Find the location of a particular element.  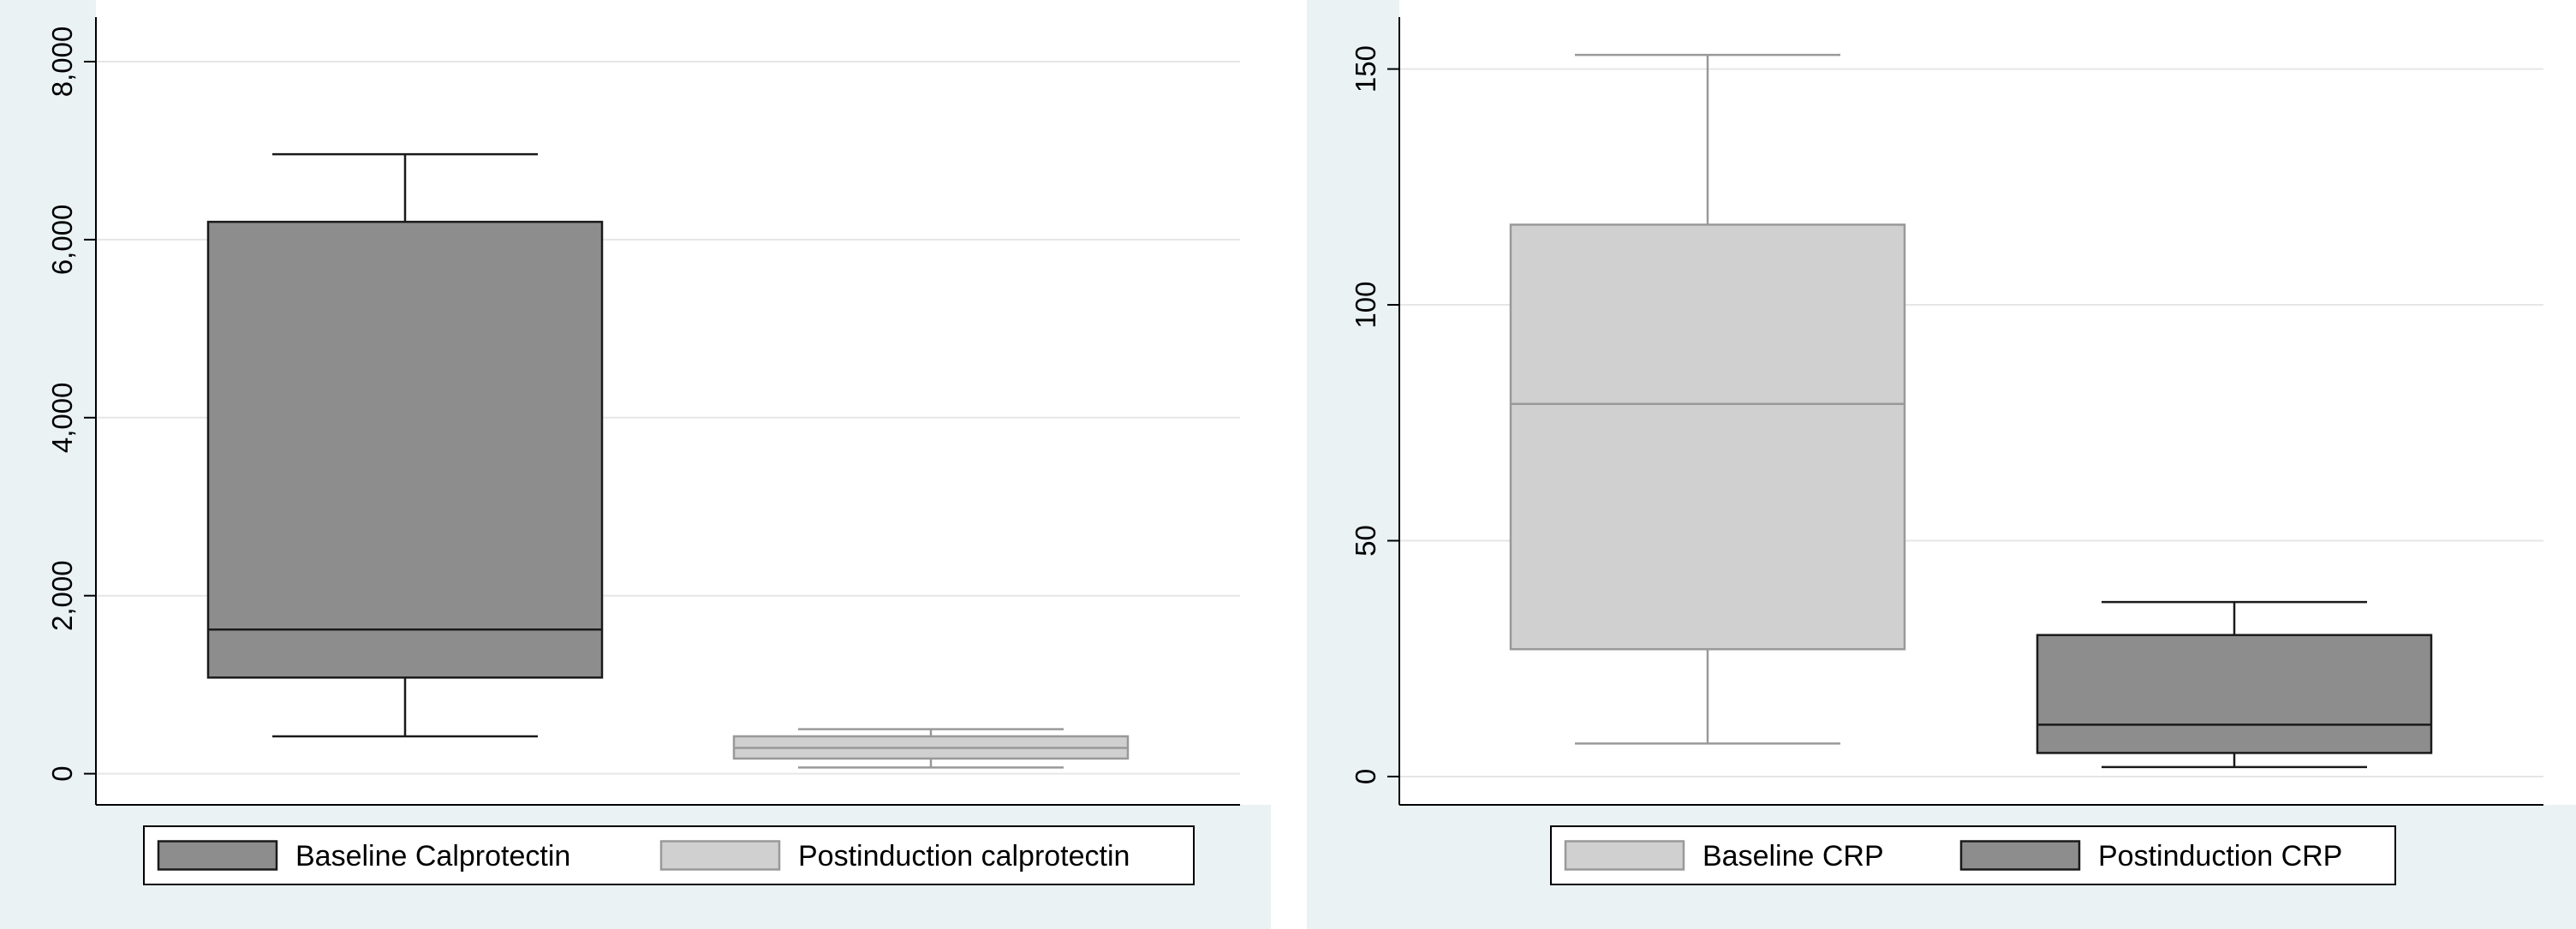

y-tick-label: 2,000 is located at coordinates (62, 596).